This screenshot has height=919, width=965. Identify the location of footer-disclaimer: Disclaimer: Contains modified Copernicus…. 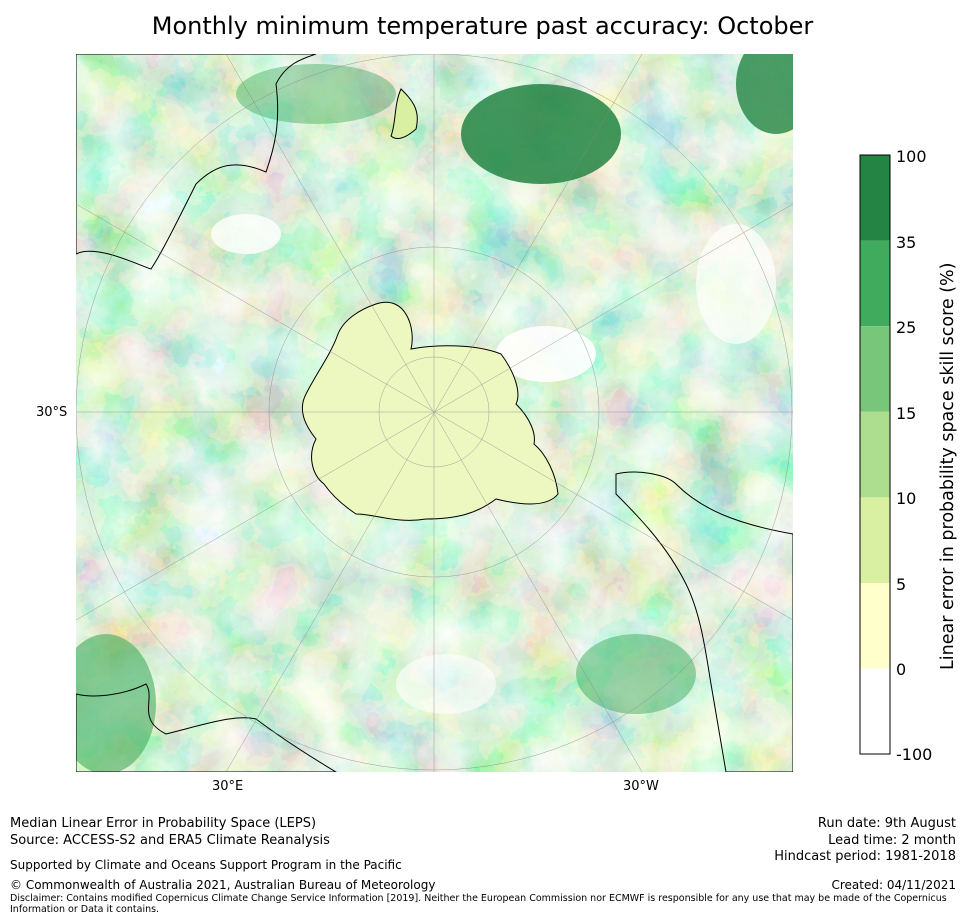
(478, 898).